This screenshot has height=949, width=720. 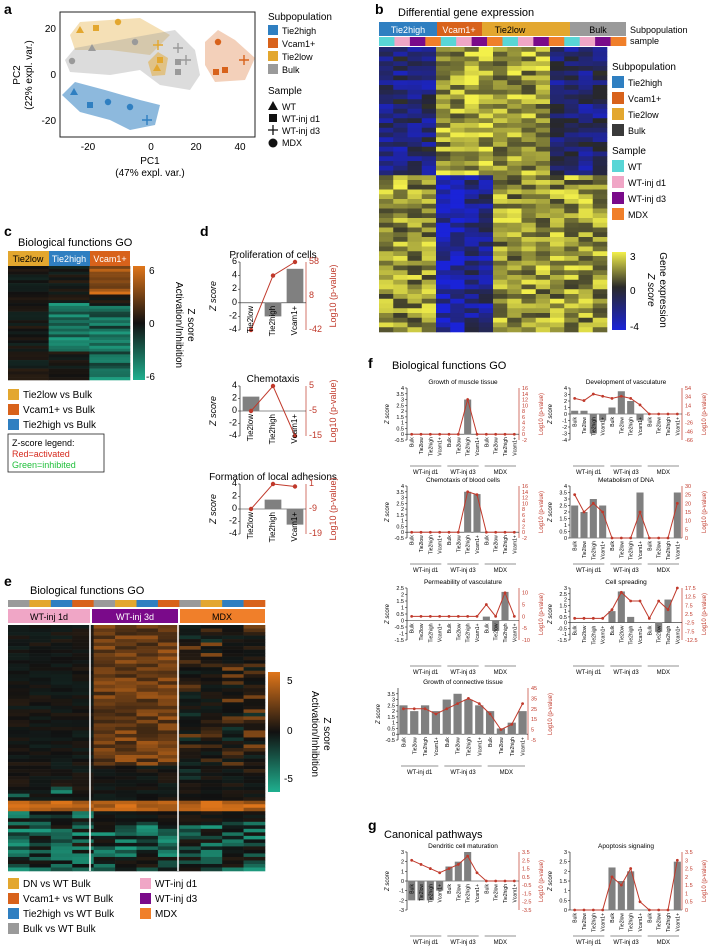 I want to click on y-tick-label: -2, so click(x=233, y=521).